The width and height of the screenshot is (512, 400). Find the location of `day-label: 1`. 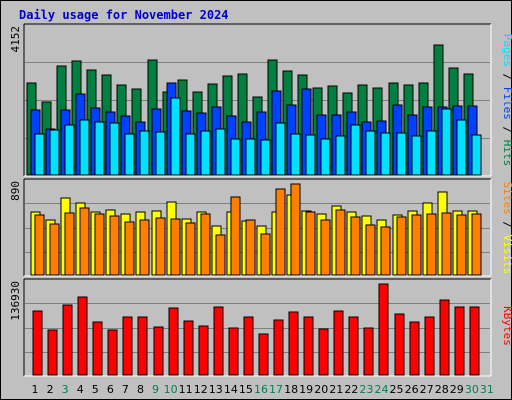

day-label: 1 is located at coordinates (35, 389).